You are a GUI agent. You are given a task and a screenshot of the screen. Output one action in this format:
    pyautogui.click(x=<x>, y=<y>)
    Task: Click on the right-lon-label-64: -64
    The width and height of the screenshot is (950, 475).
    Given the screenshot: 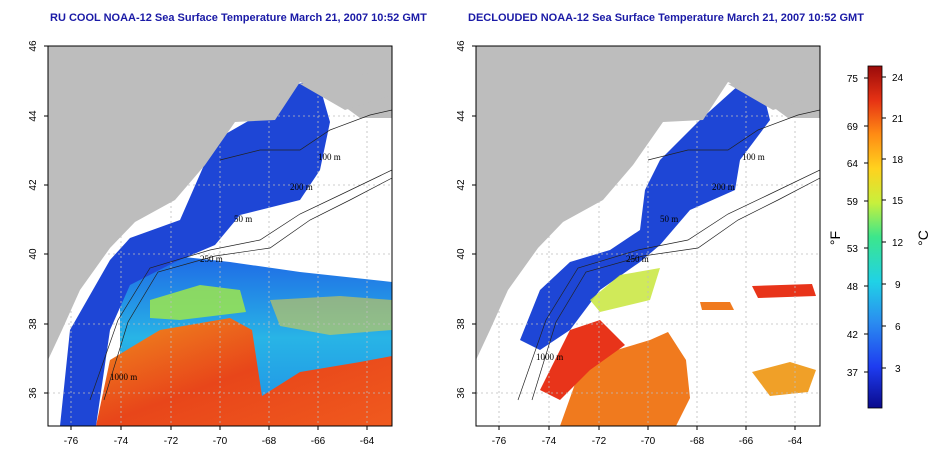 What is the action you would take?
    pyautogui.click(x=795, y=441)
    